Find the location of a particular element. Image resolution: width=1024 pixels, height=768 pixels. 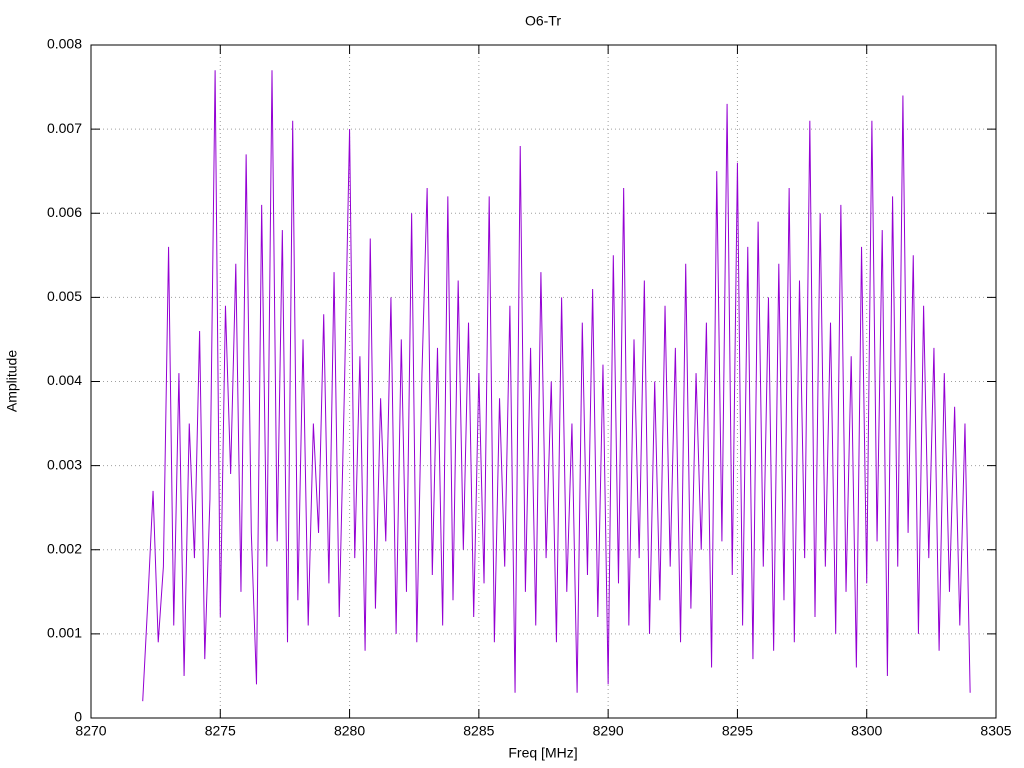

y-tick-label: 0.006 is located at coordinates (64, 212).